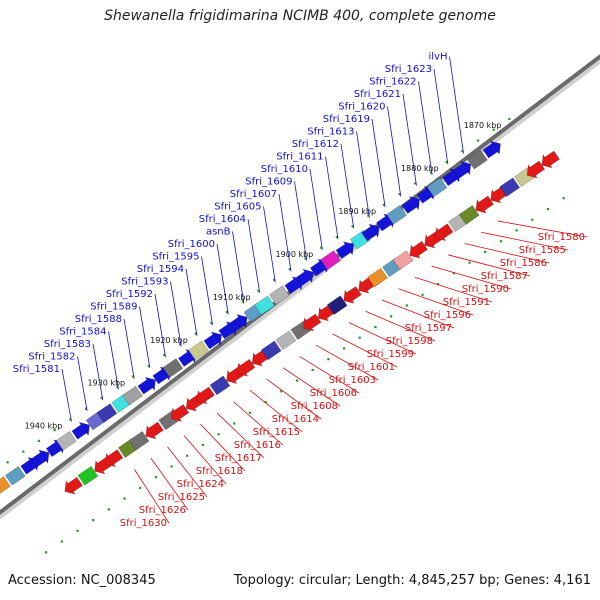 The height and width of the screenshot is (600, 600). Describe the element at coordinates (284, 169) in the screenshot. I see `upper-gene-label: Sfri_1610` at that location.